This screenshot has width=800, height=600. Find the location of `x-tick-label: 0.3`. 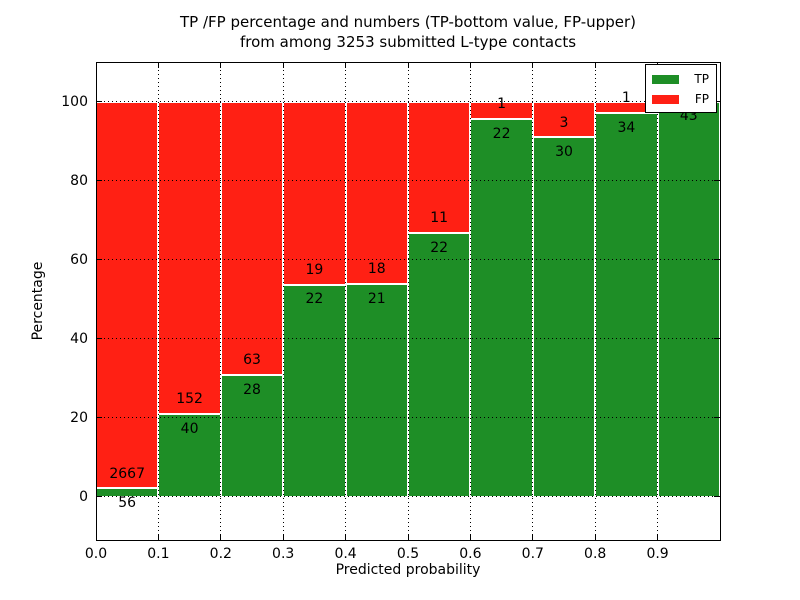

x-tick-label: 0.3 is located at coordinates (283, 554).